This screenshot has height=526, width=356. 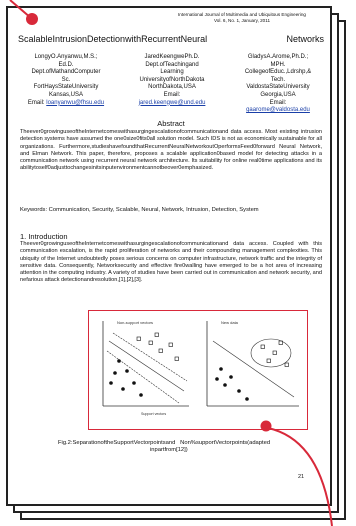 What do you see at coordinates (66, 87) in the screenshot?
I see `author-school: FortHaysStateUniversity` at bounding box center [66, 87].